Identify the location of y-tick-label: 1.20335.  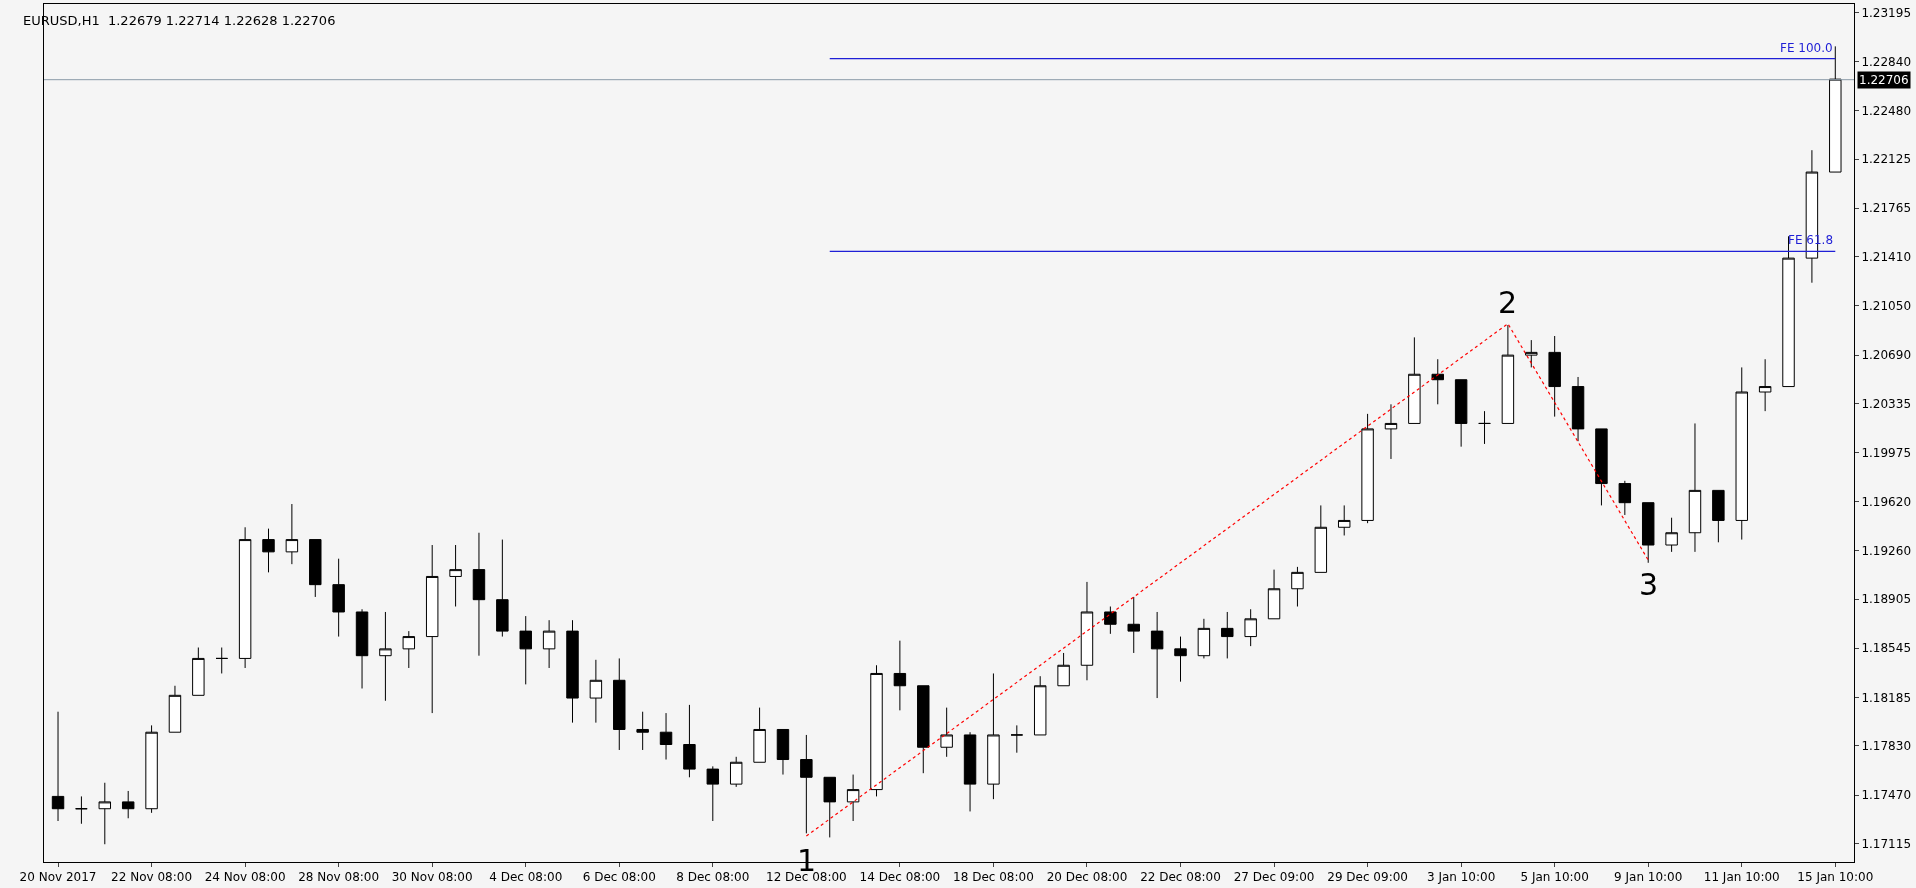
(1886, 403).